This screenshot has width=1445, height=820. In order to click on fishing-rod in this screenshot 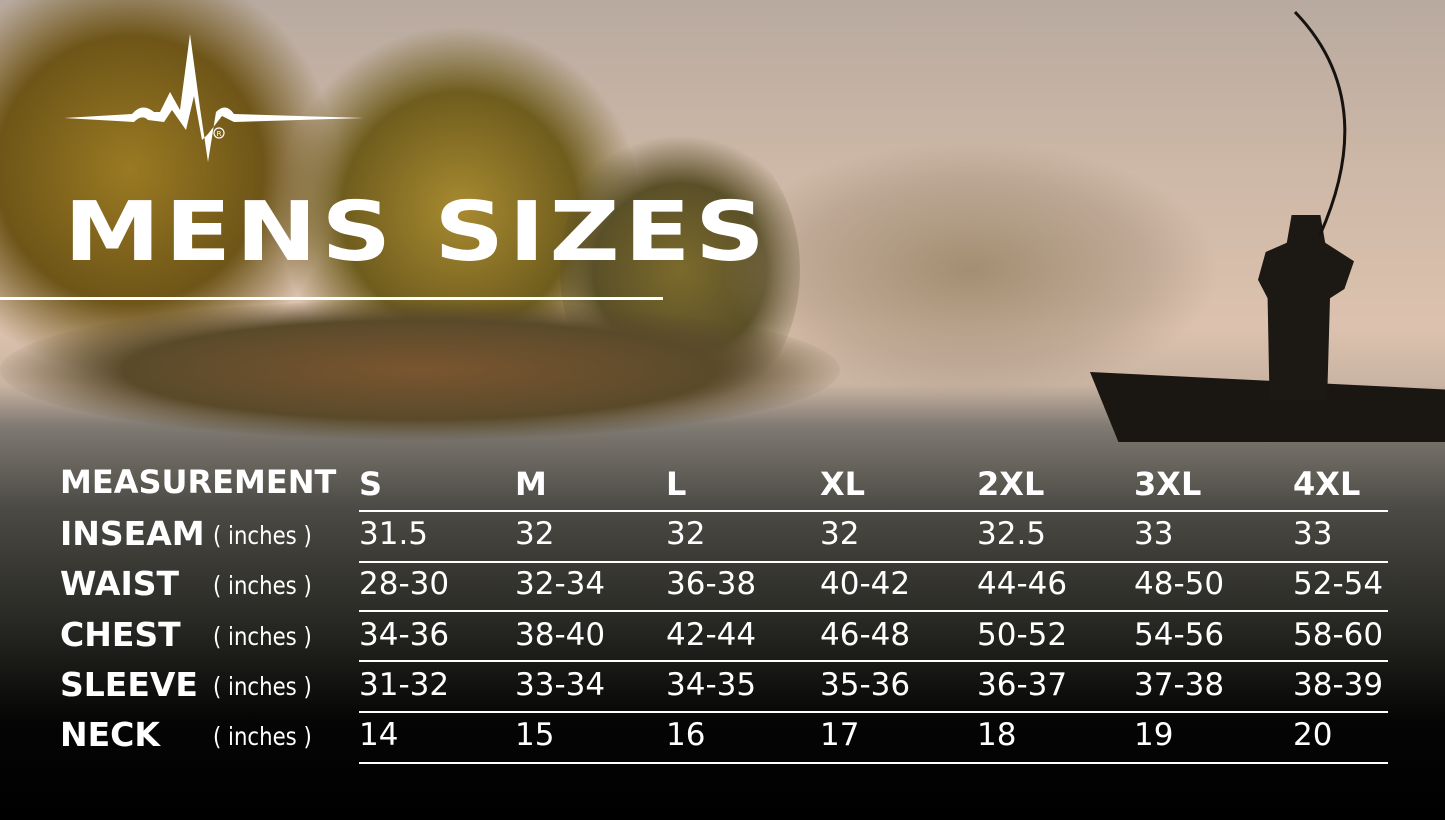, I will do `click(1320, 123)`.